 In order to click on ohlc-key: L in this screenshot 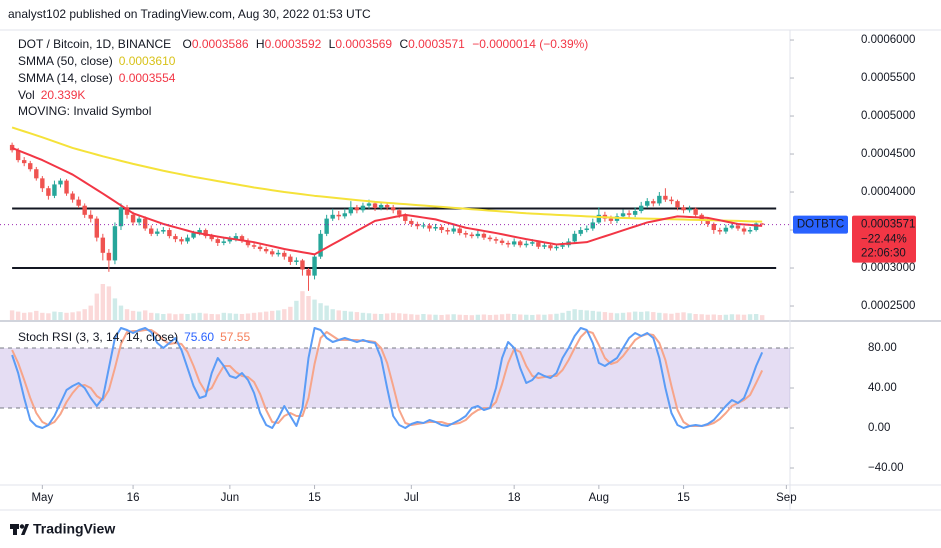, I will do `click(332, 44)`.